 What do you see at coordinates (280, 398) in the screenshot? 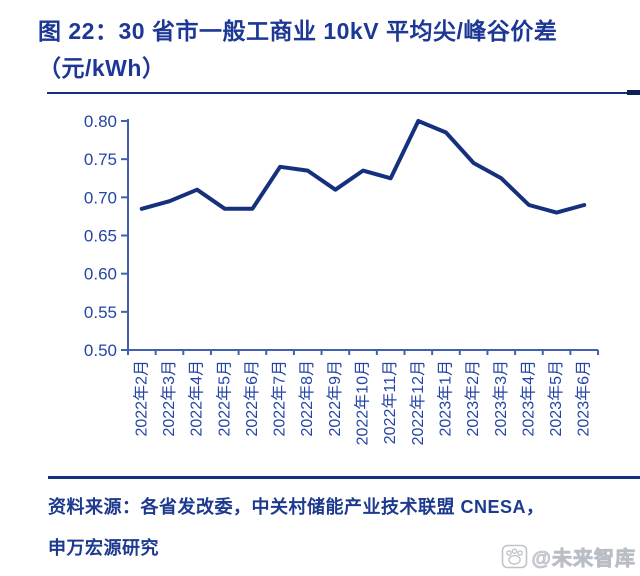
I see `x-category-label: 2022年7月` at bounding box center [280, 398].